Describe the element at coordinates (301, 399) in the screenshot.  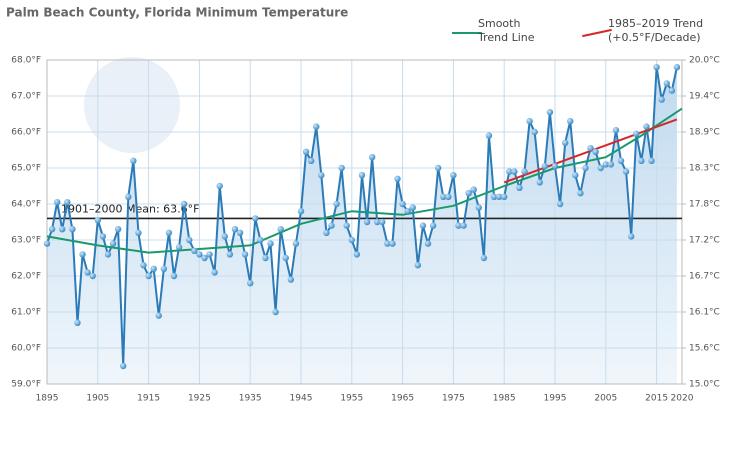
I see `x-tick-label: 1945` at that location.